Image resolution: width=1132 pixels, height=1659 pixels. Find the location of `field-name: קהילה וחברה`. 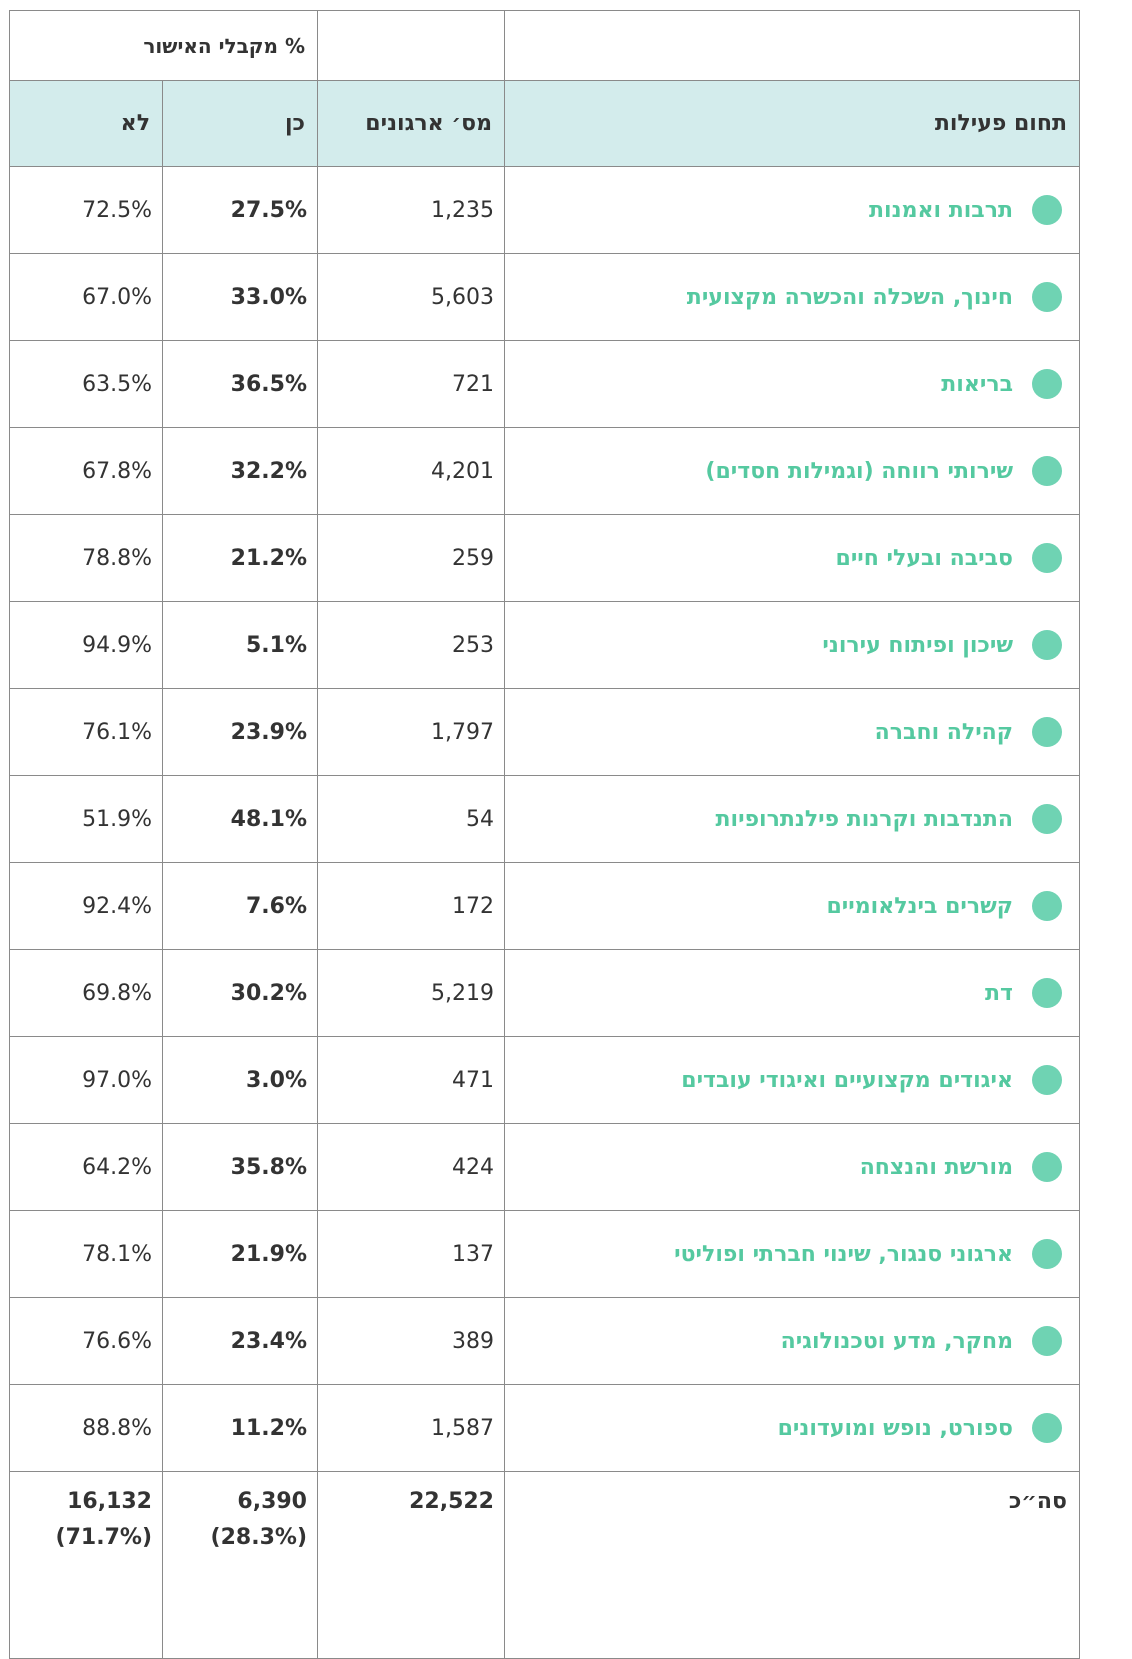

field-name: קהילה וחברה is located at coordinates (943, 732).